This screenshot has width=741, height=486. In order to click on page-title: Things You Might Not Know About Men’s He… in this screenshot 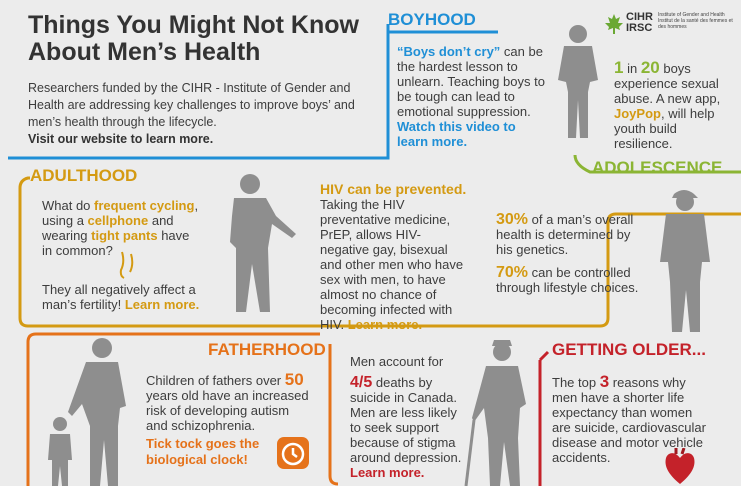, I will do `click(193, 39)`.